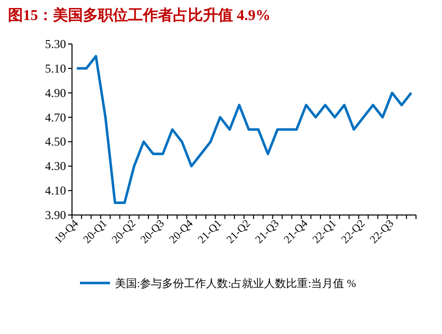  Describe the element at coordinates (55, 166) in the screenshot. I see `y-tick-label: 4.30` at that location.